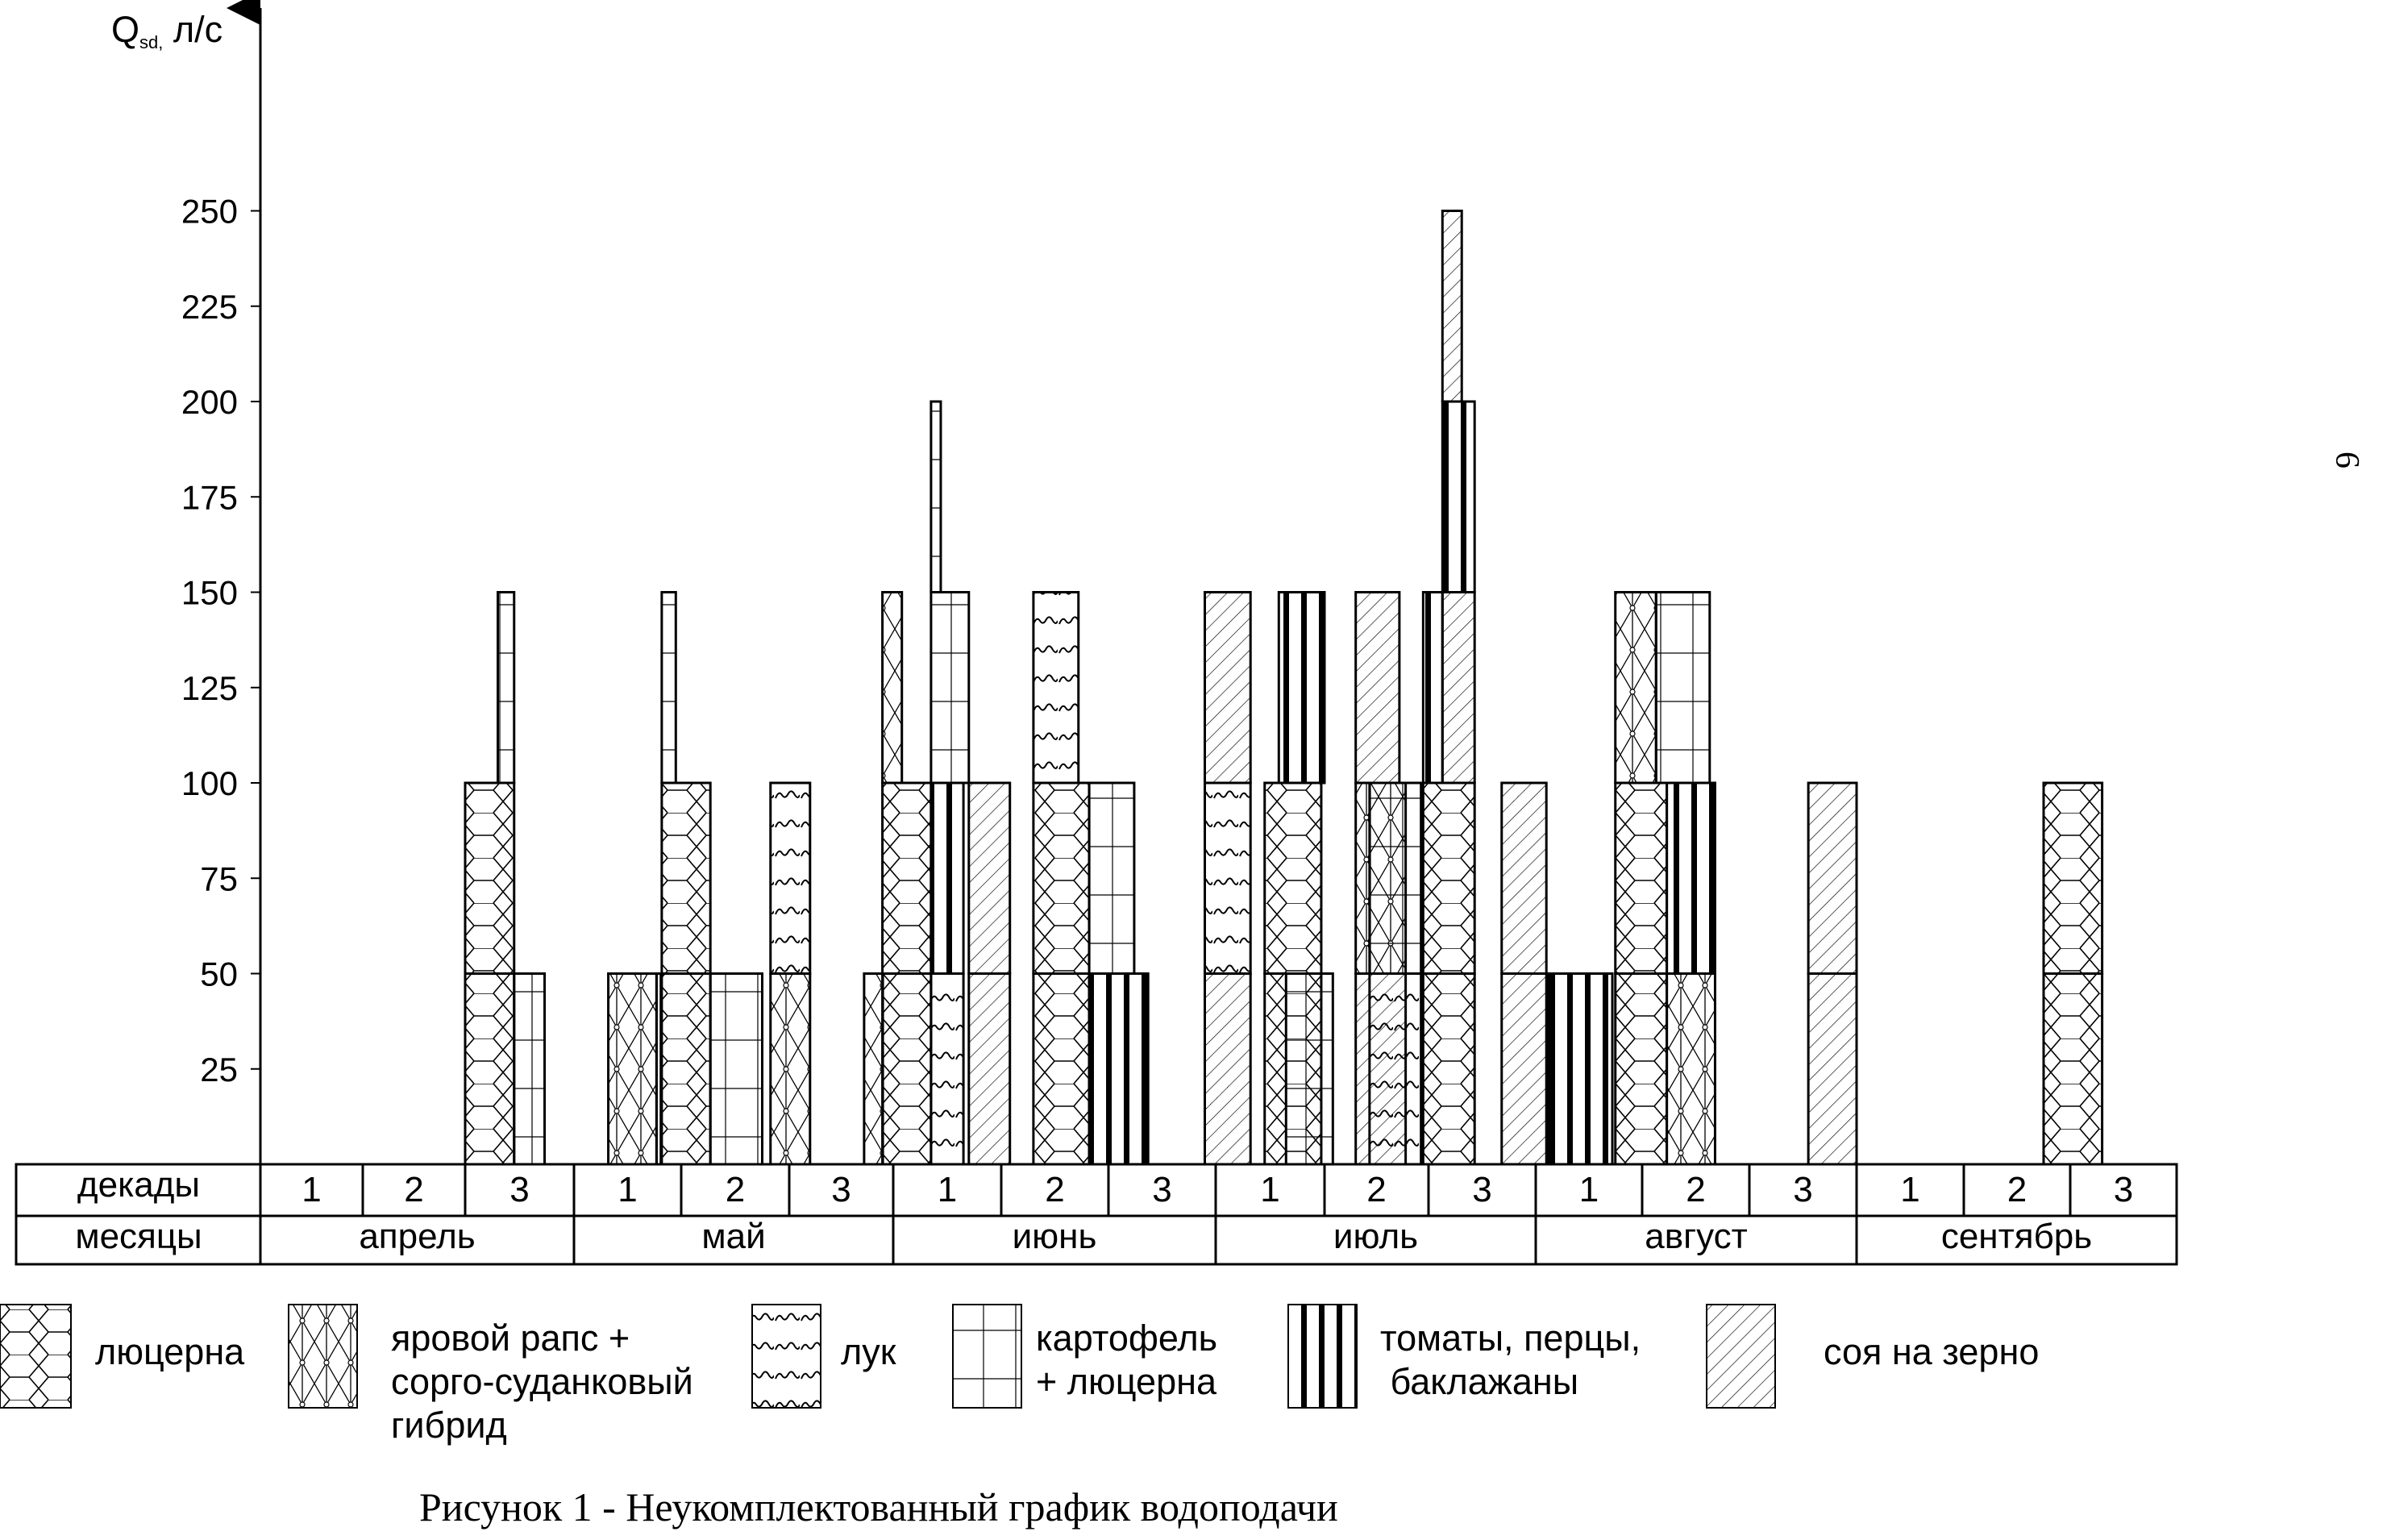  What do you see at coordinates (170, 1351) in the screenshot?
I see `legend-label-alfalfa: люцерна` at bounding box center [170, 1351].